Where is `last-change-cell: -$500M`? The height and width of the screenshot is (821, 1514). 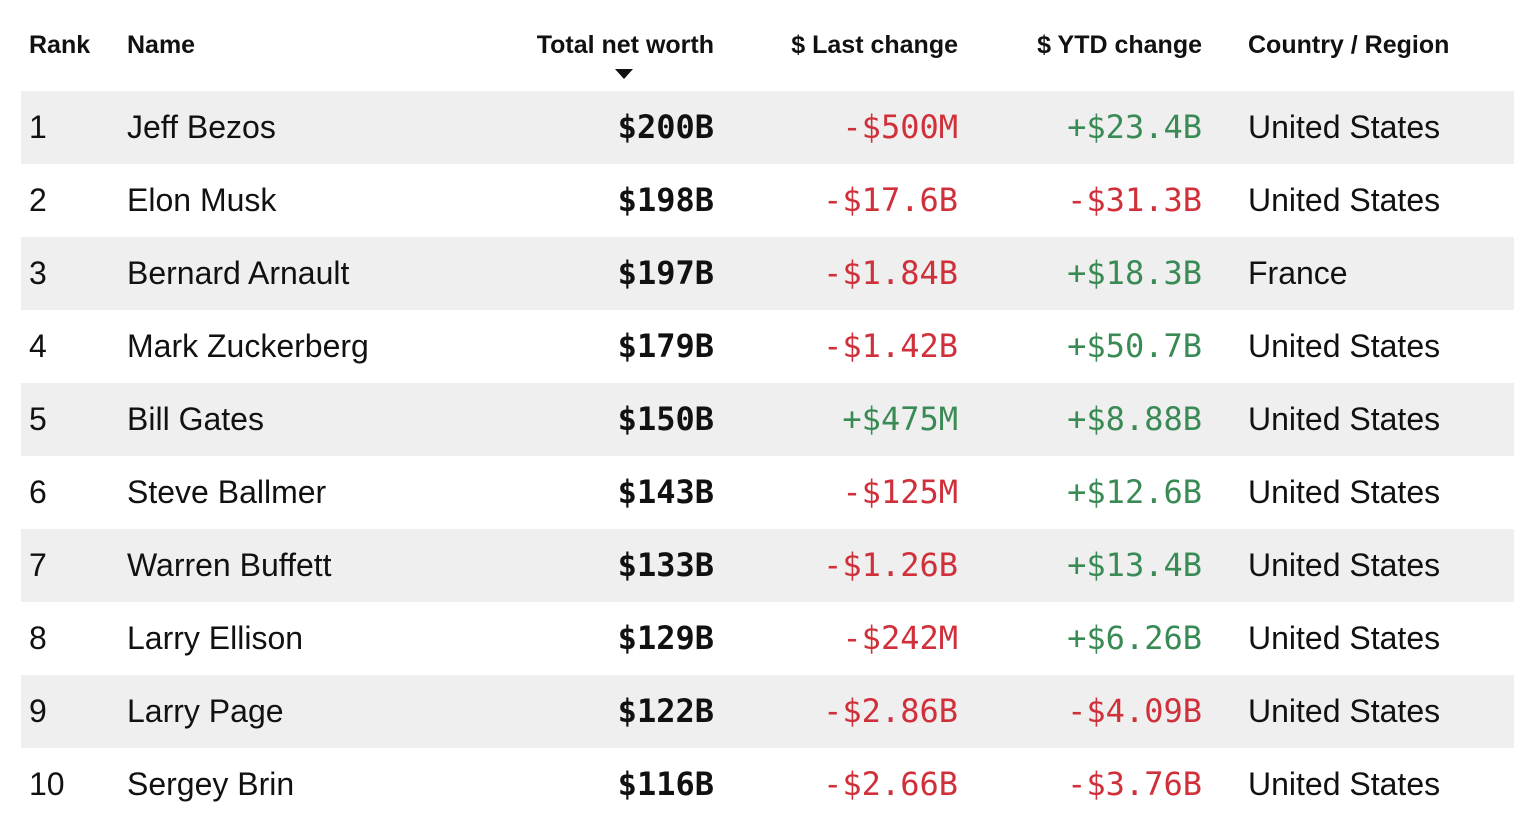 last-change-cell: -$500M is located at coordinates (900, 127).